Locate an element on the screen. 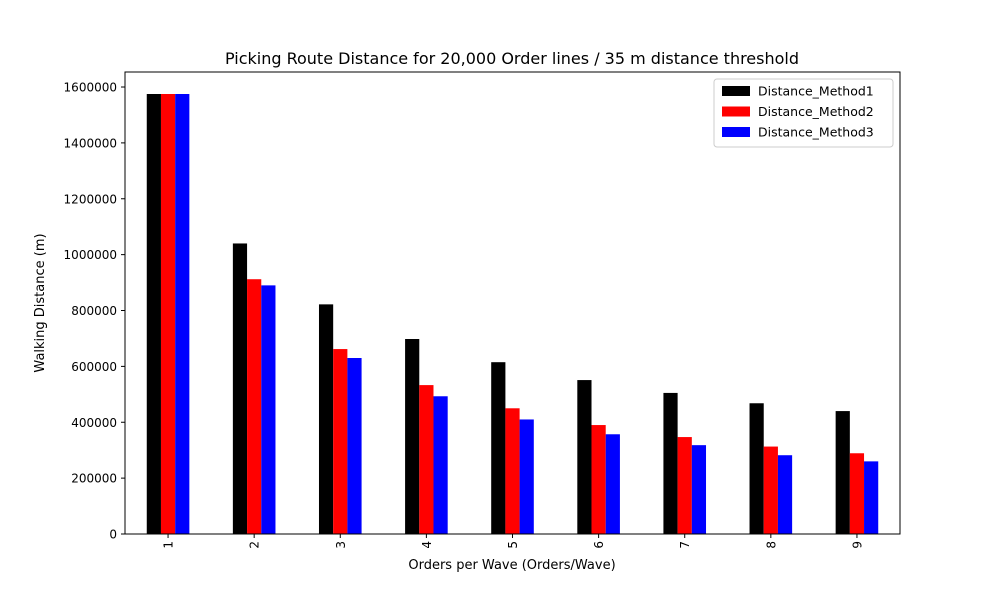 Image resolution: width=1000 pixels, height=600 pixels. y-tick-label: 1000000 is located at coordinates (90, 255).